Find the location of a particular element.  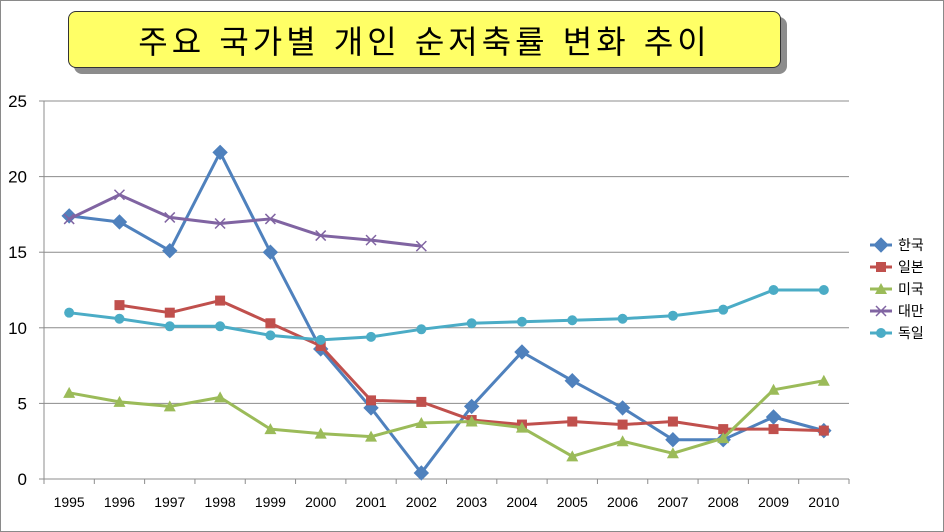

y-tick-label: 0 is located at coordinates (22, 479).